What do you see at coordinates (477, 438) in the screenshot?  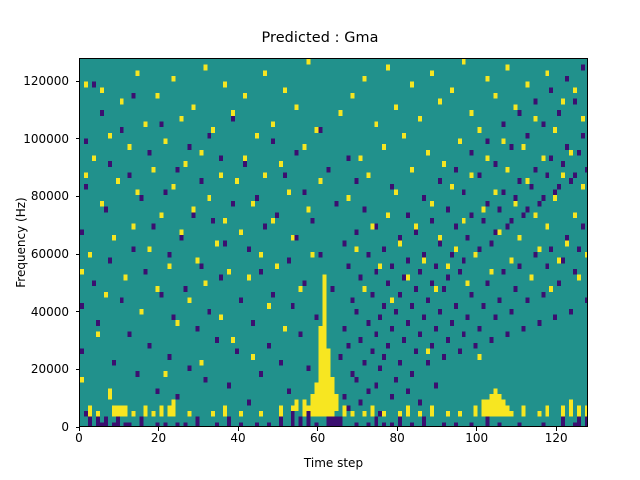 I see `x-axis-tick-label: 100` at bounding box center [477, 438].